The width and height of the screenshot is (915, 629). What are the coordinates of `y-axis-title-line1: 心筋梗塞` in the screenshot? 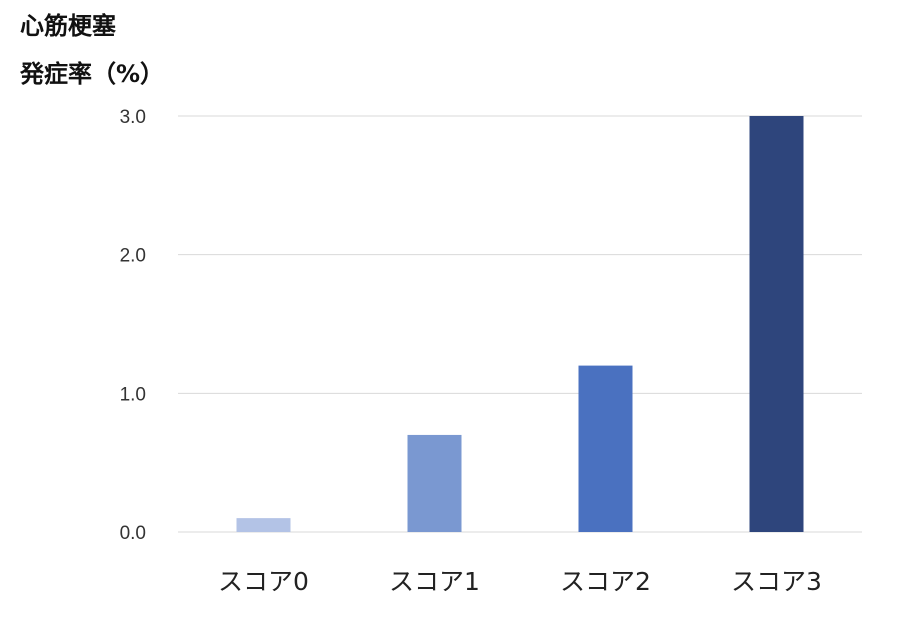 It's located at (68, 26).